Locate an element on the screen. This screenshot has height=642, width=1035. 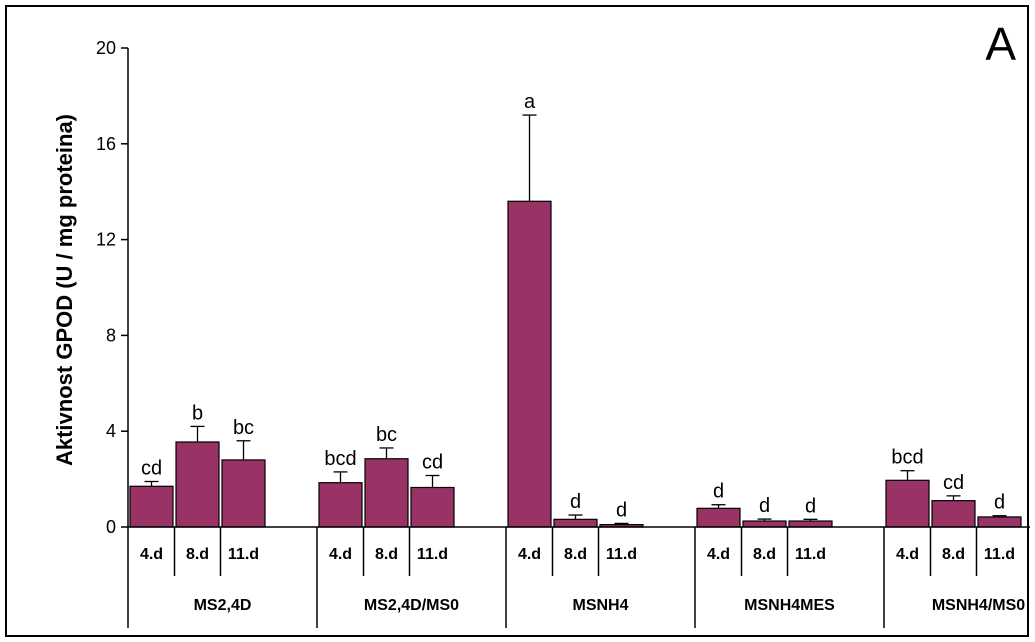
group-label: MSNH4MES is located at coordinates (789, 605).